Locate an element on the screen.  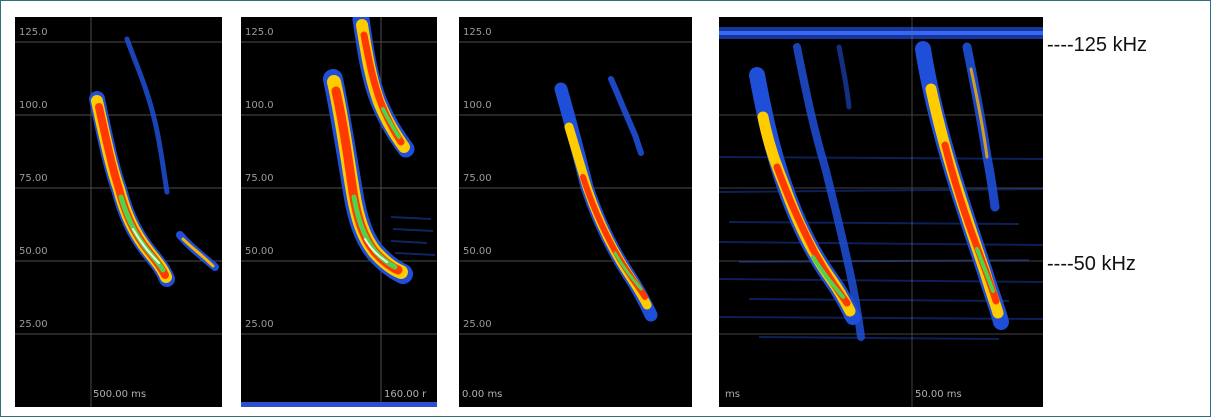
time-label: 0.00 ms is located at coordinates (482, 394).